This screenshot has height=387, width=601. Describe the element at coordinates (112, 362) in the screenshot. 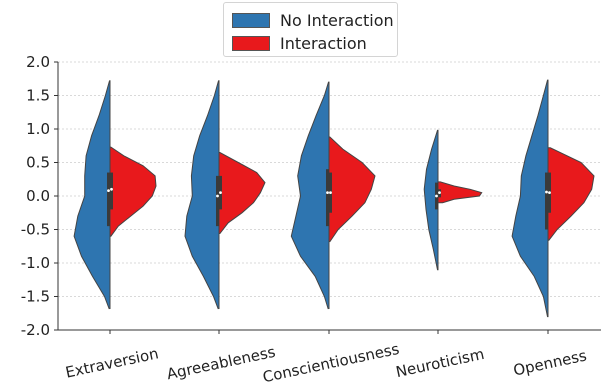

I see `x-tick-label: Extraversion` at that location.